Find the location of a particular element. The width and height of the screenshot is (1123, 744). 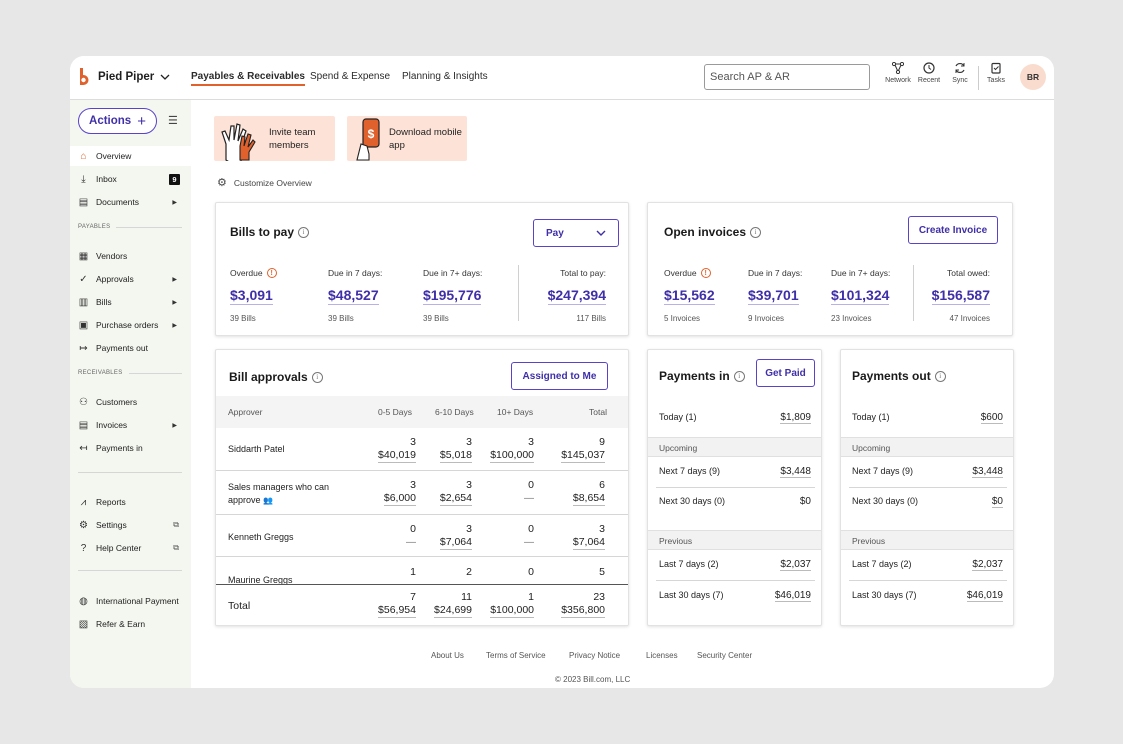

sidebar-item-payments-out: ↦ Payments out is located at coordinates (130, 348).